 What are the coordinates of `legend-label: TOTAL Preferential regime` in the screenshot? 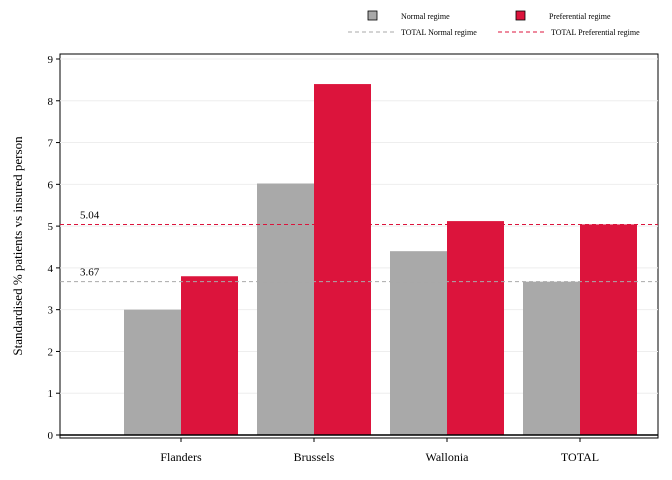 It's located at (595, 32).